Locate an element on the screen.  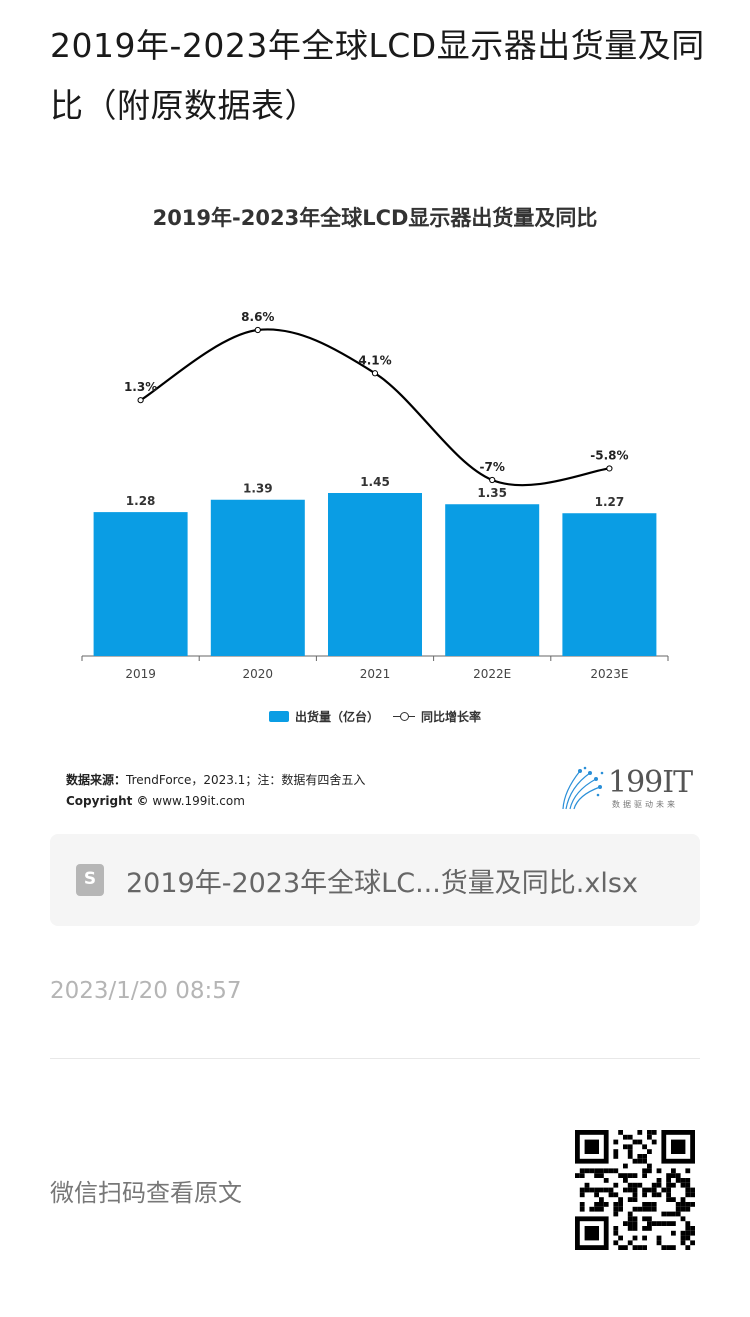
bar-data-label: 1.39 is located at coordinates (258, 489).